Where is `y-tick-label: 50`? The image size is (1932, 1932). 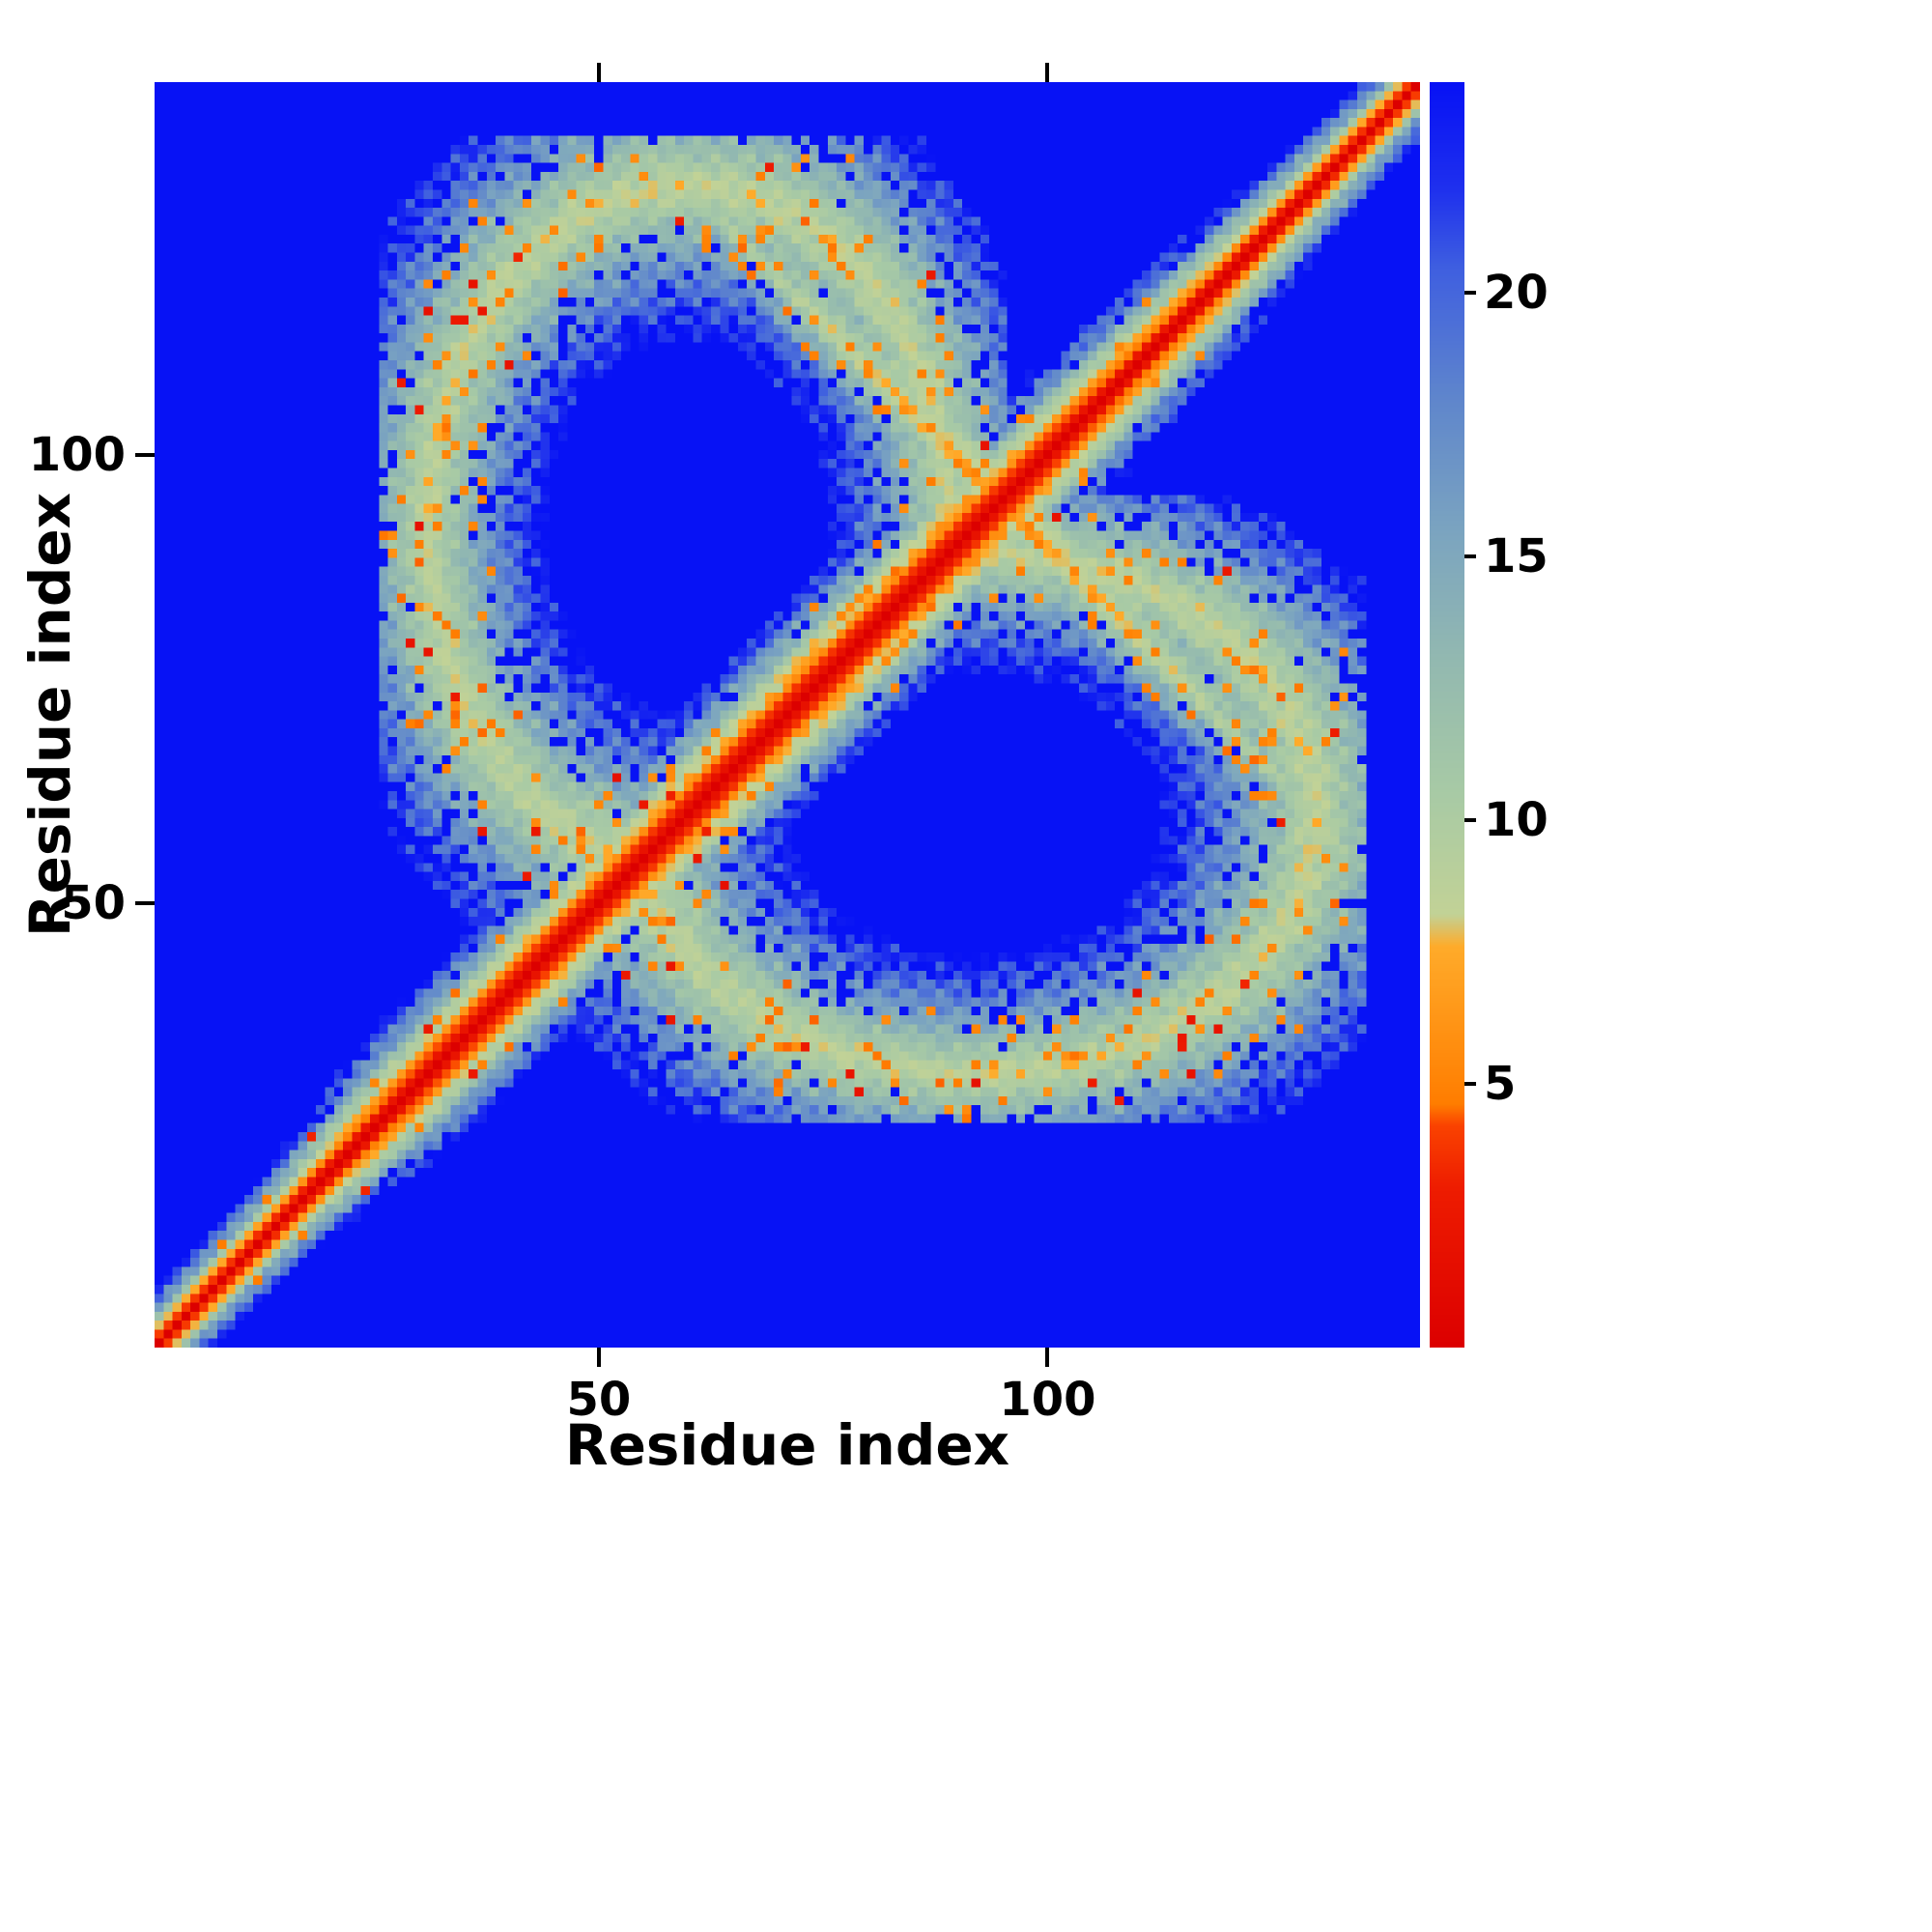
y-tick-label: 50 is located at coordinates (93, 903).